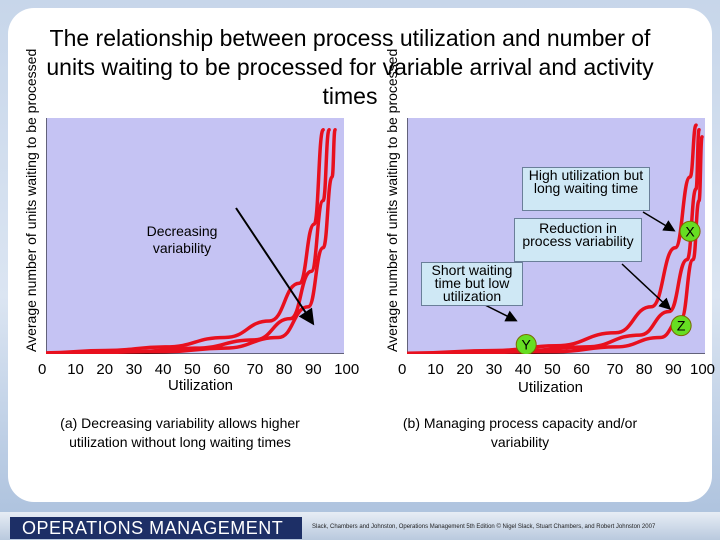 The width and height of the screenshot is (720, 540). What do you see at coordinates (163, 369) in the screenshot?
I see `panel-a-tick-40: 40` at bounding box center [163, 369].